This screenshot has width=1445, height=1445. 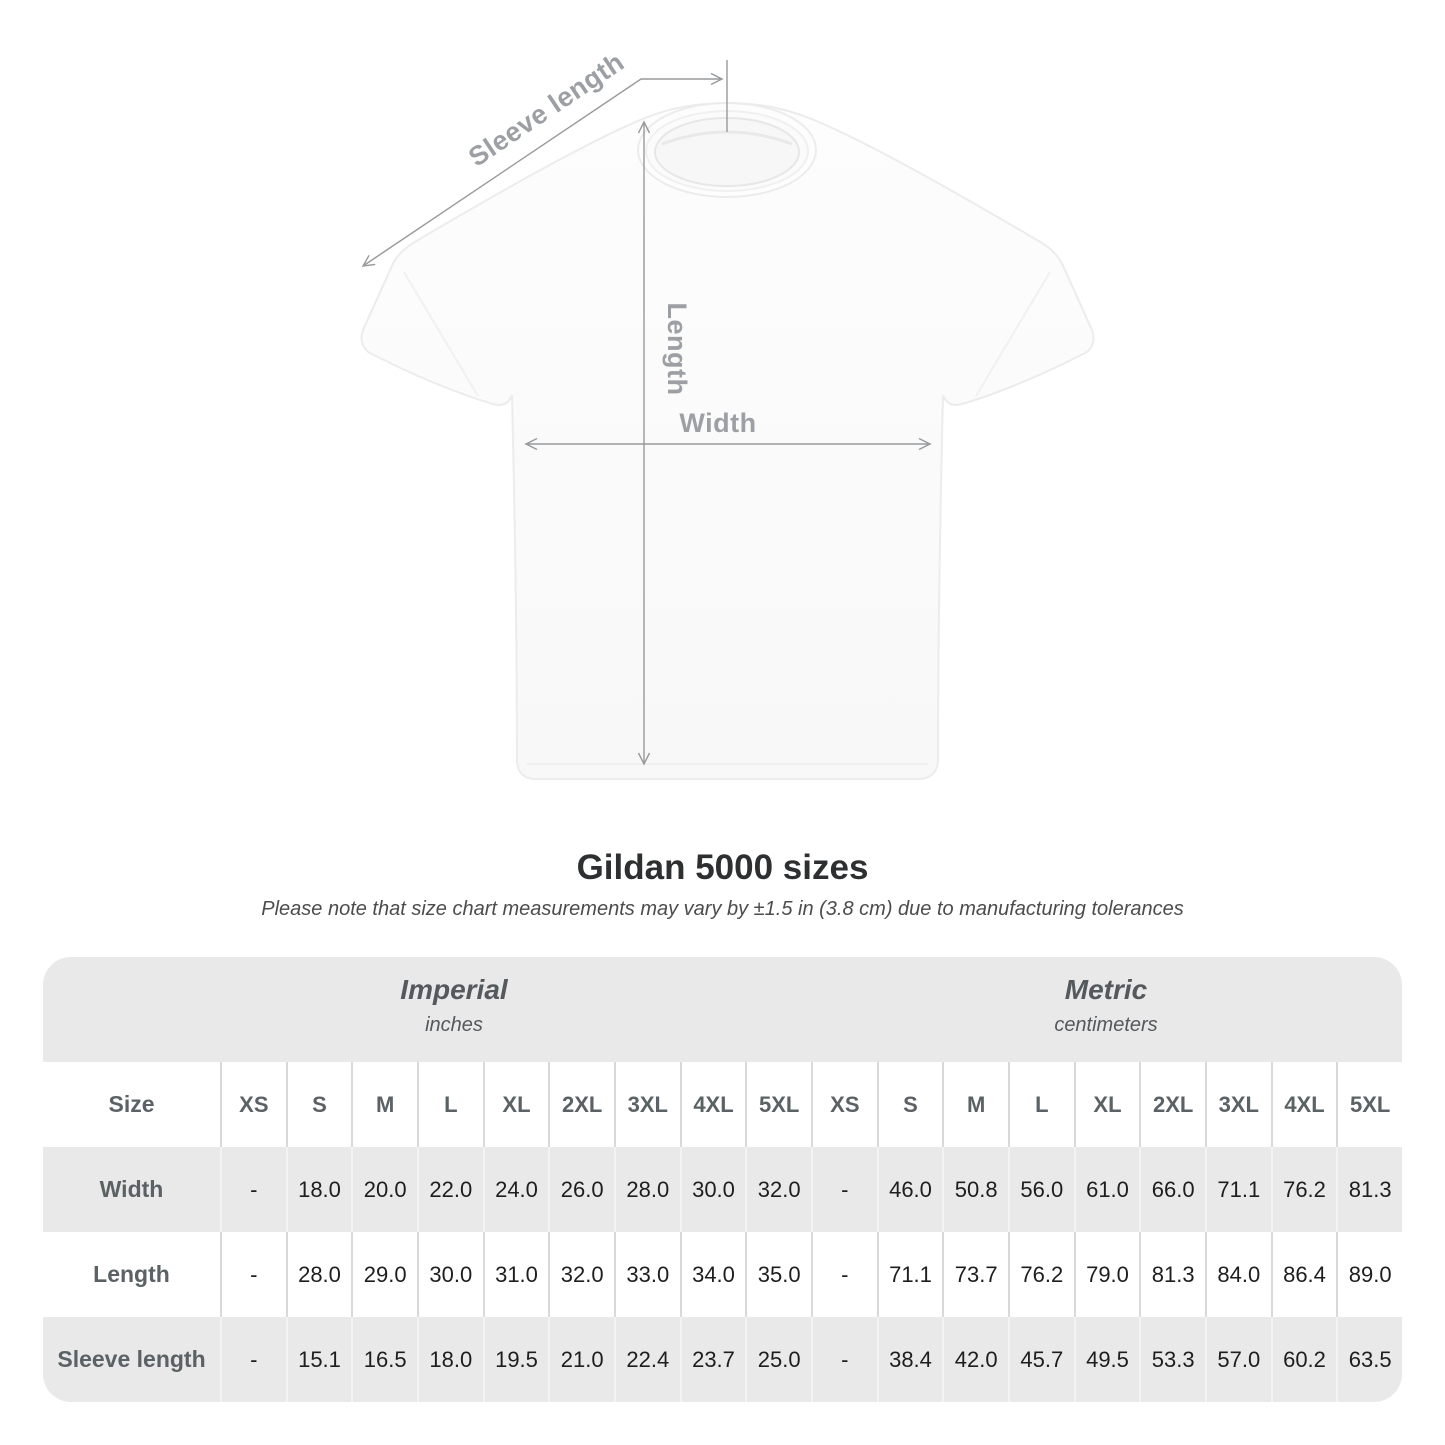 I want to click on row-label: Length, so click(x=131, y=1274).